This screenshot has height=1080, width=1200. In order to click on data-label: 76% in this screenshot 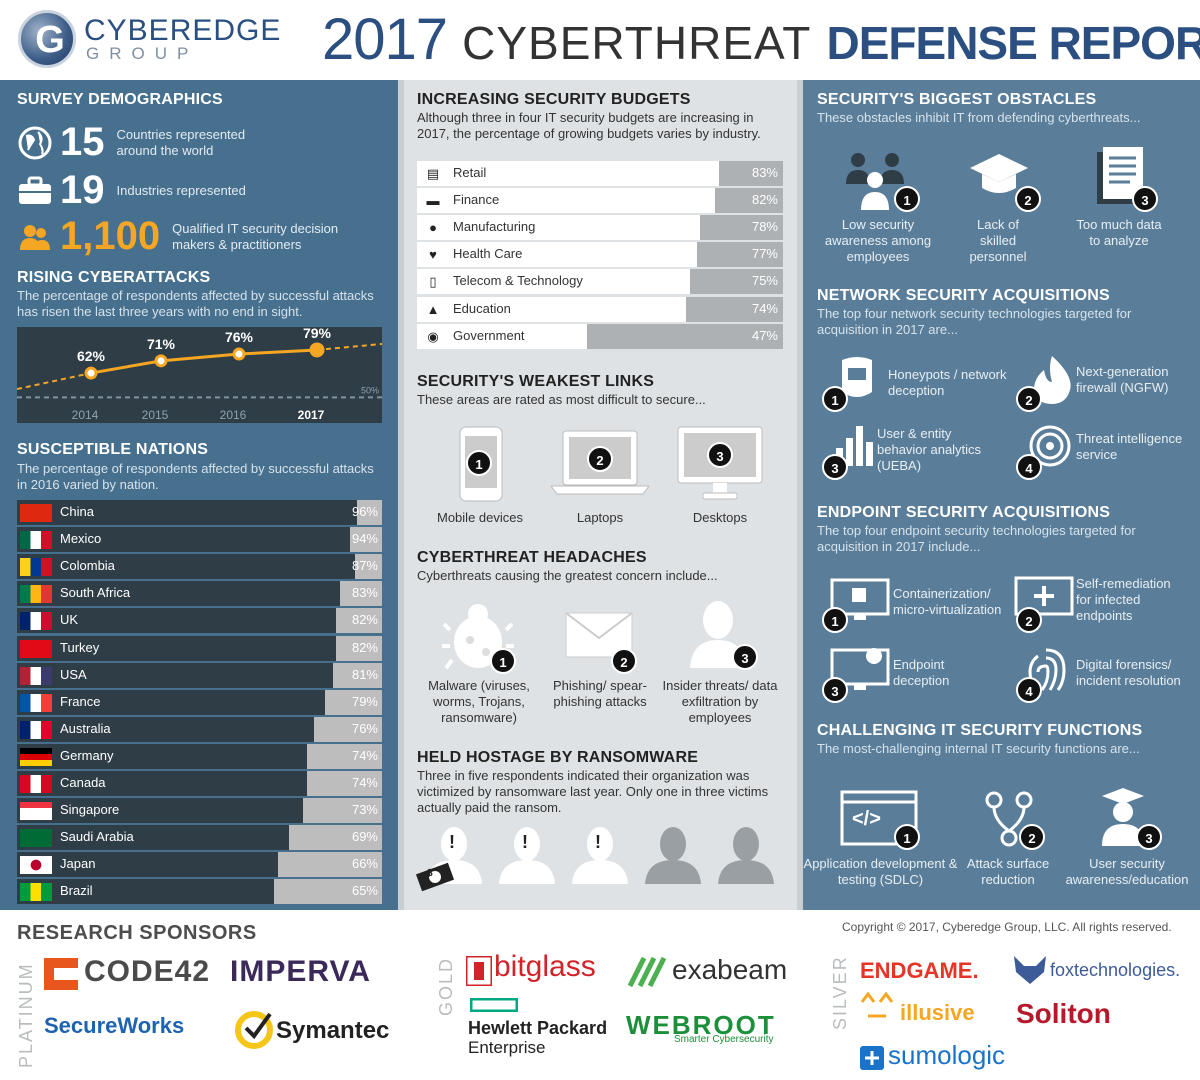, I will do `click(239, 337)`.